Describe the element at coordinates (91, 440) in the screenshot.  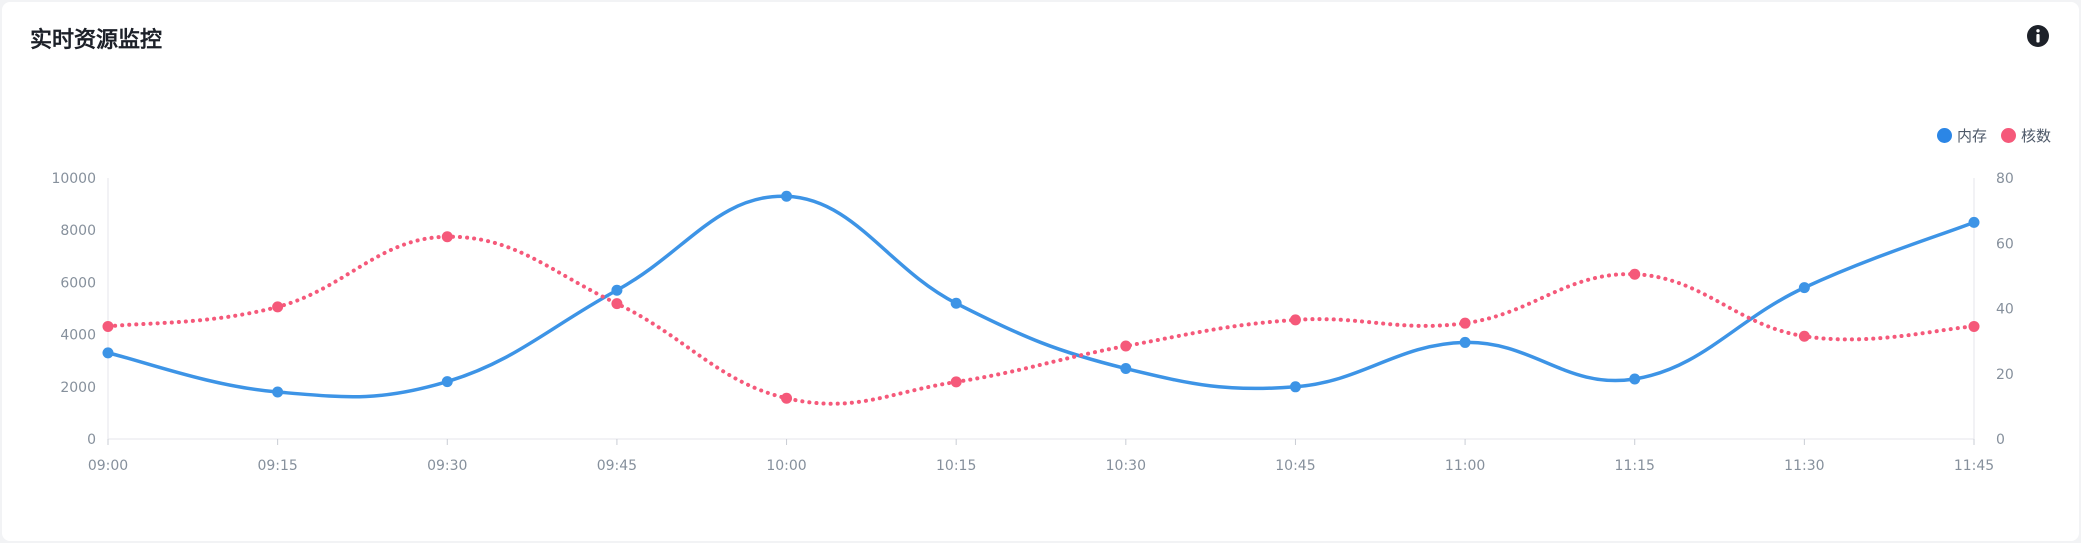
I see `y-left-tick-label: 0` at that location.